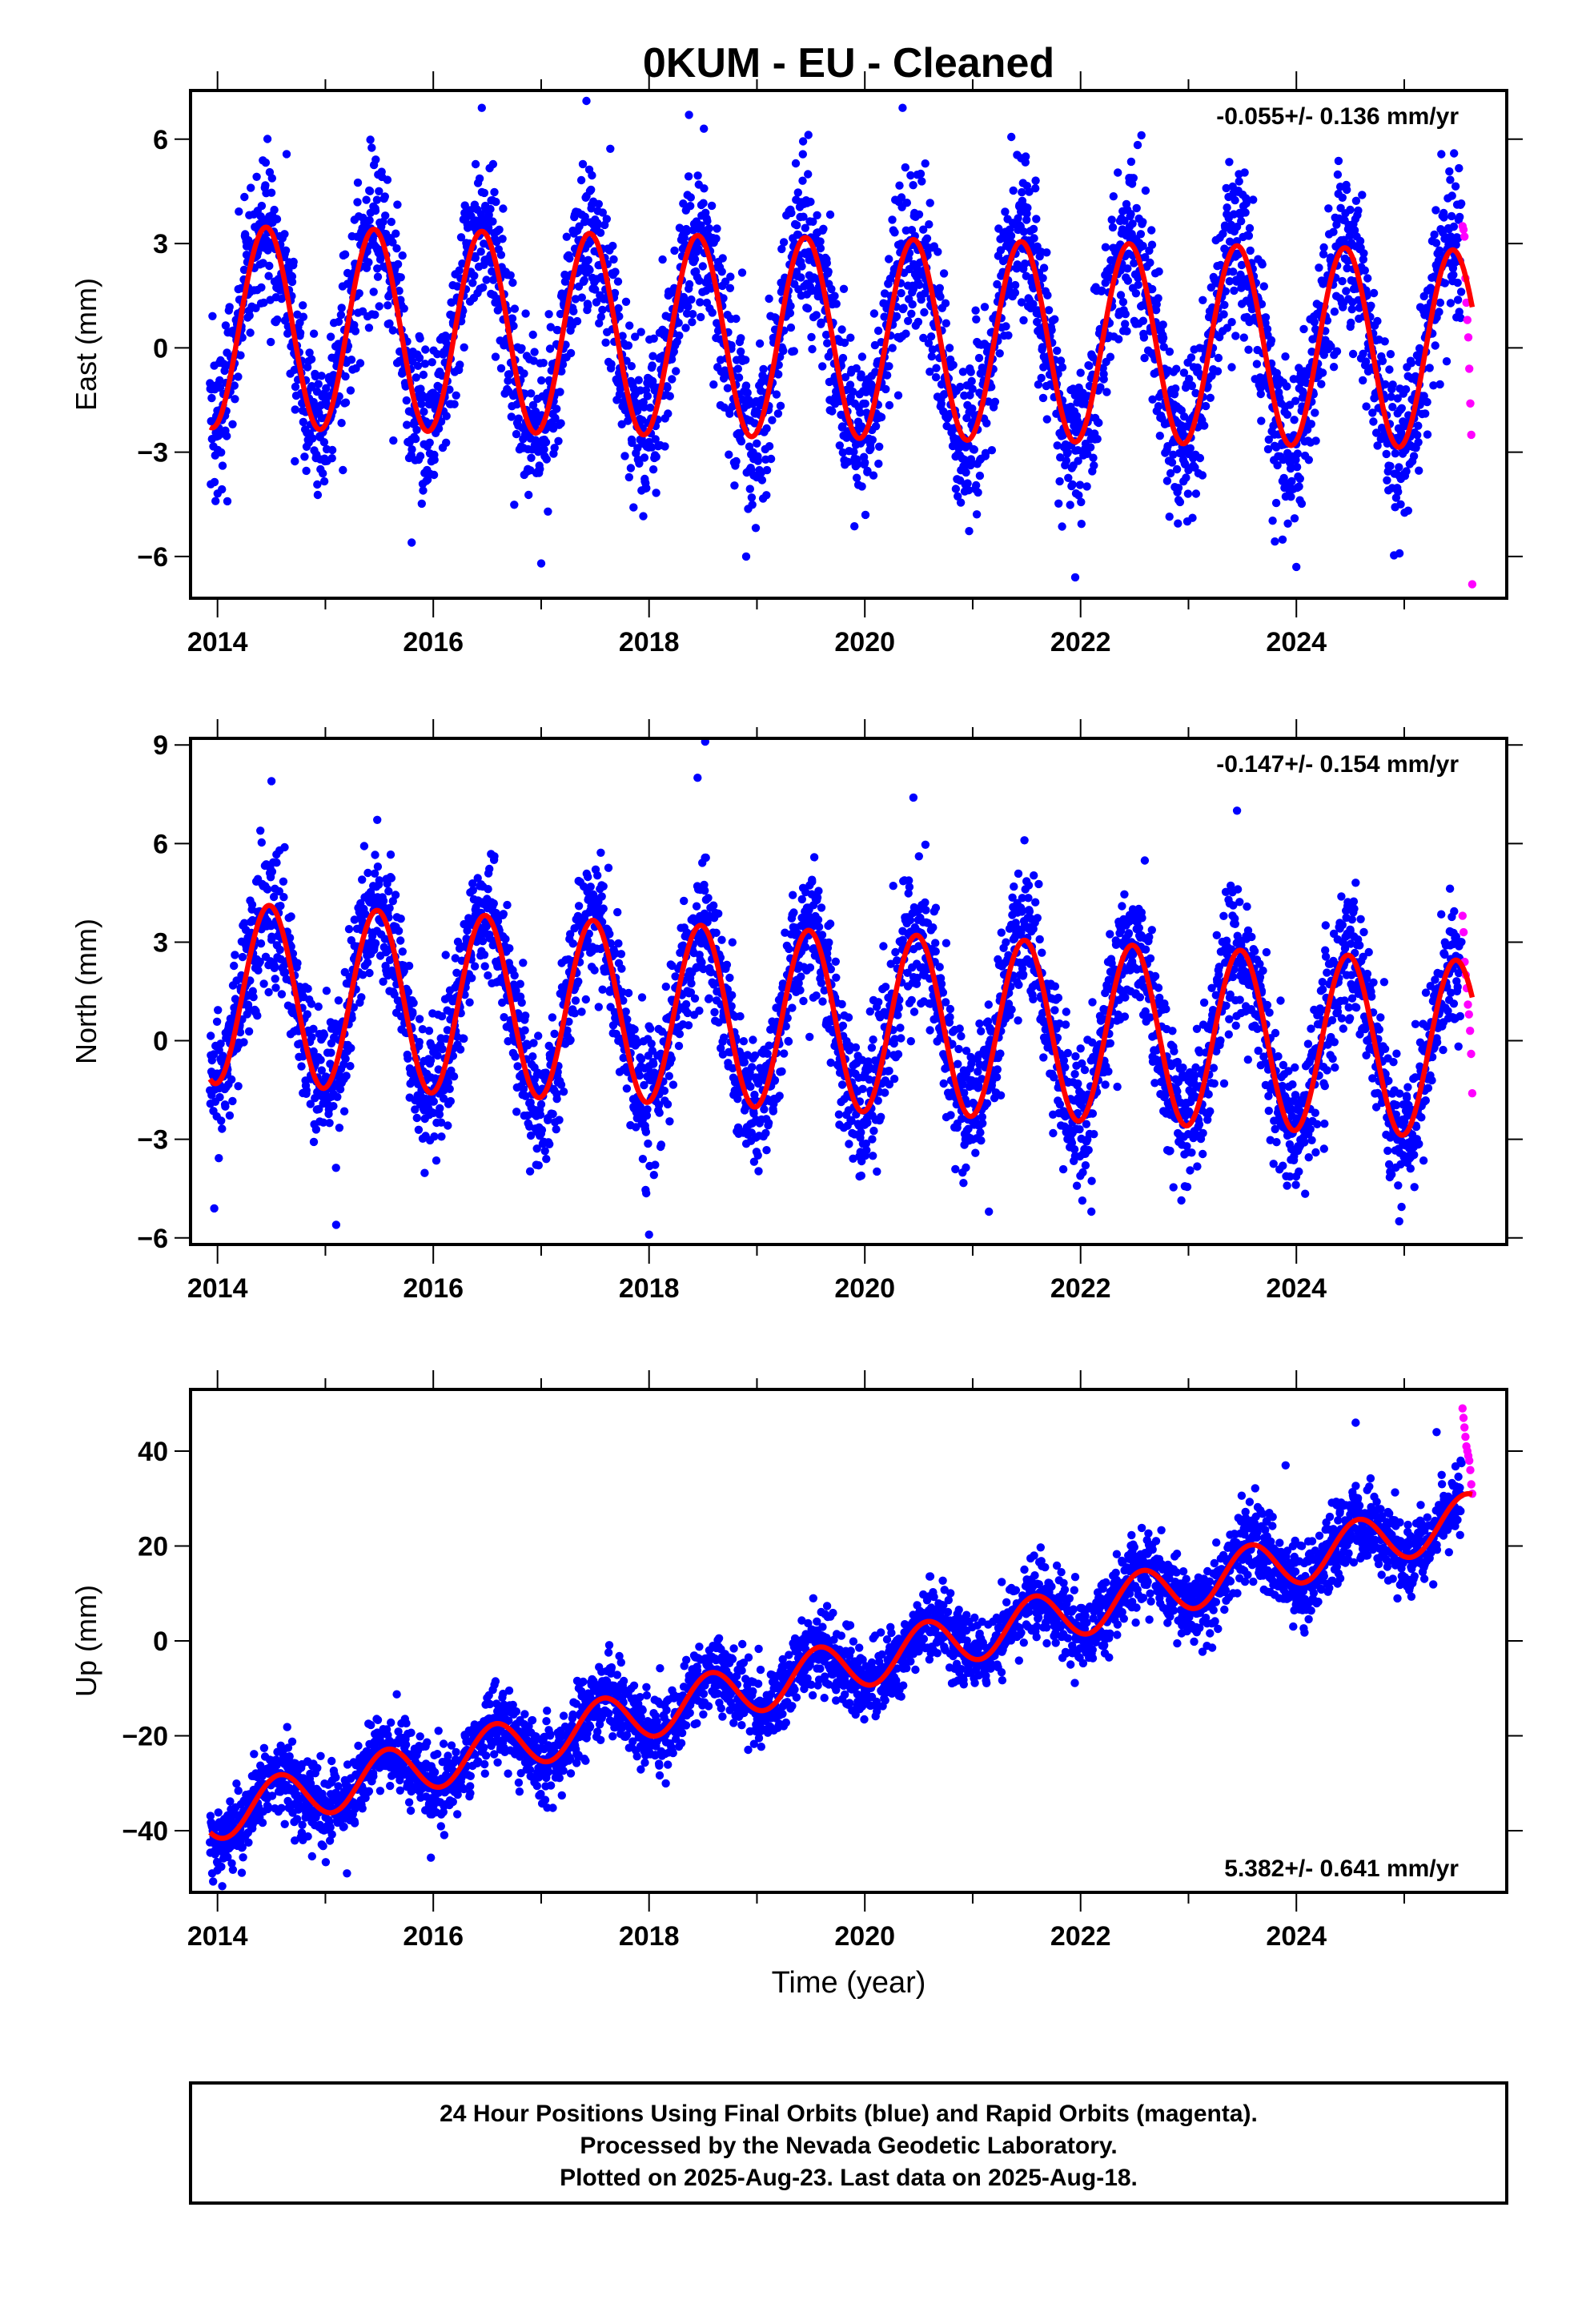 The height and width of the screenshot is (2324, 1582). Describe the element at coordinates (161, 140) in the screenshot. I see `y-tick-label: 6` at that location.